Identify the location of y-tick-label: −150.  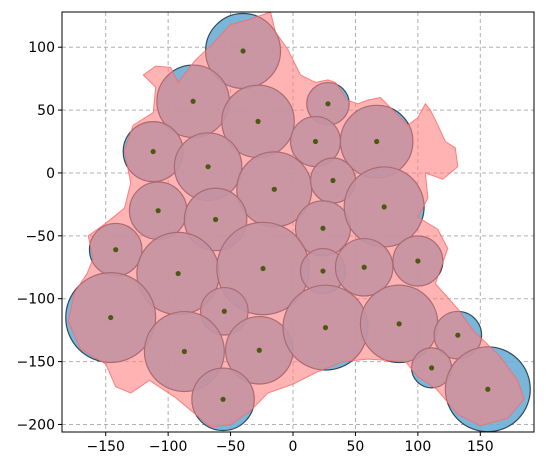
(36, 363).